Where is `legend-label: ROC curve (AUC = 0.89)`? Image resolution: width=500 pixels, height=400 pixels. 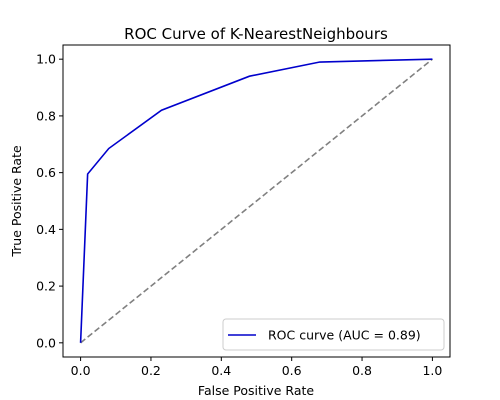
legend-label: ROC curve (AUC = 0.89) is located at coordinates (344, 335).